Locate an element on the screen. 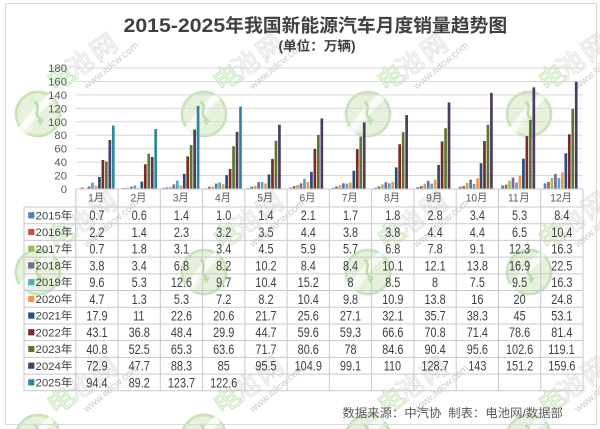 The image size is (600, 429). svg-text: 3.4 is located at coordinates (139, 266).